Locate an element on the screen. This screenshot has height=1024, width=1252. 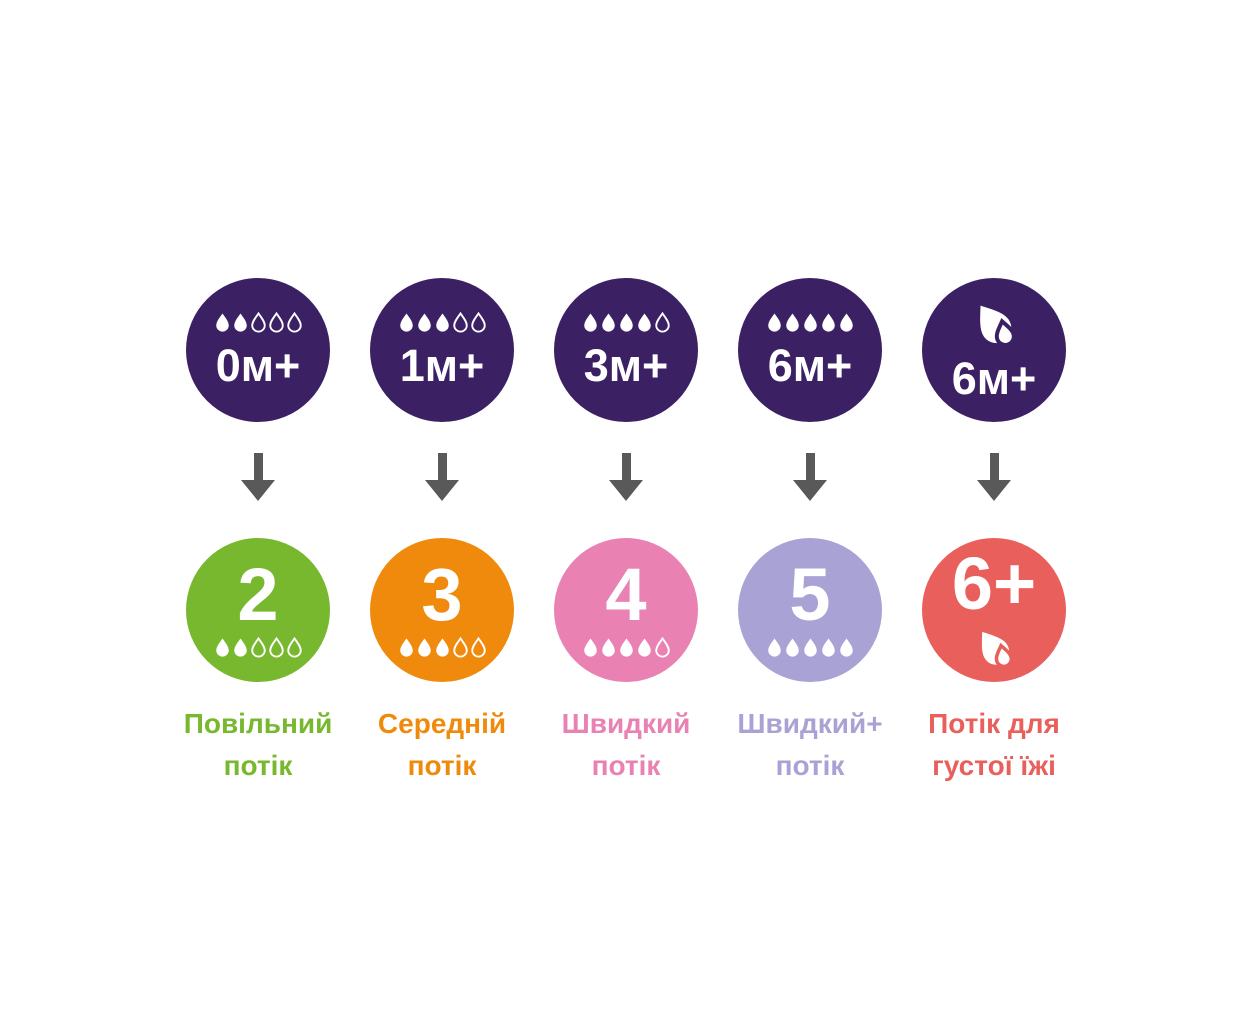
nipple-number: 2 is located at coordinates (258, 595).